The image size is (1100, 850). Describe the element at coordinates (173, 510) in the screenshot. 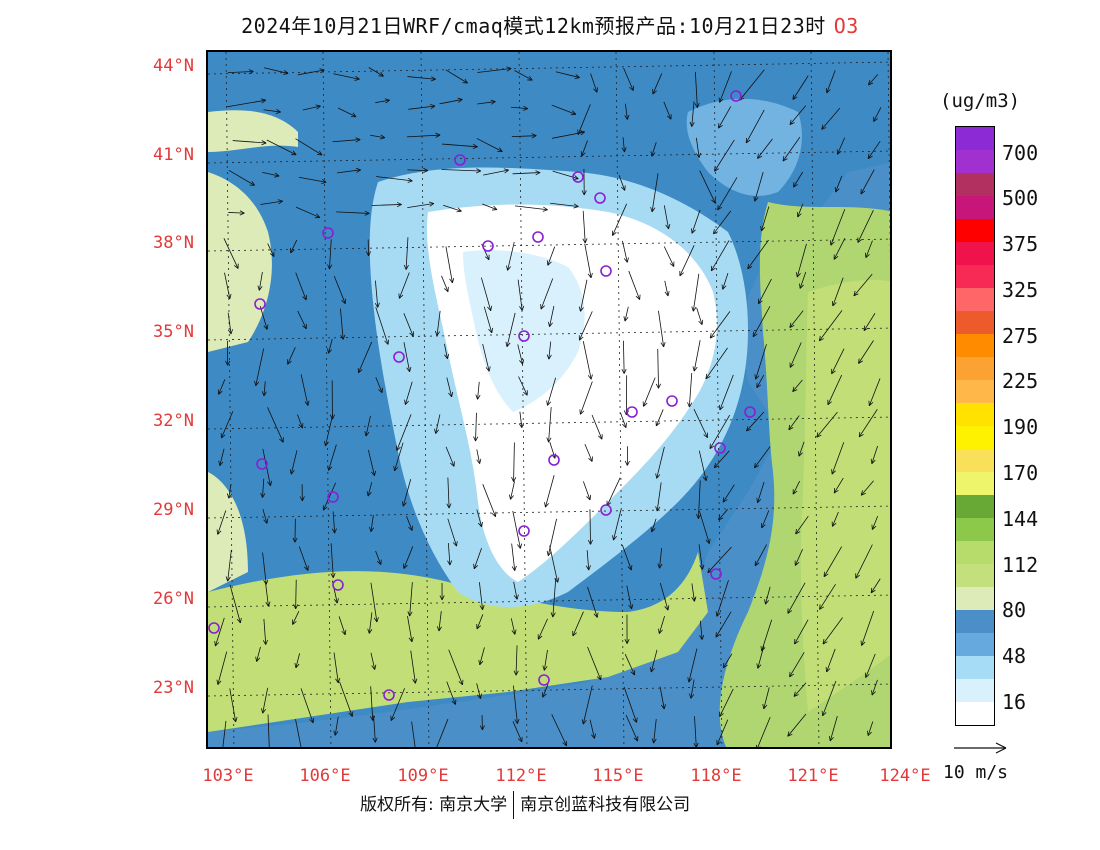

I see `lat-label-29: 29°N` at that location.